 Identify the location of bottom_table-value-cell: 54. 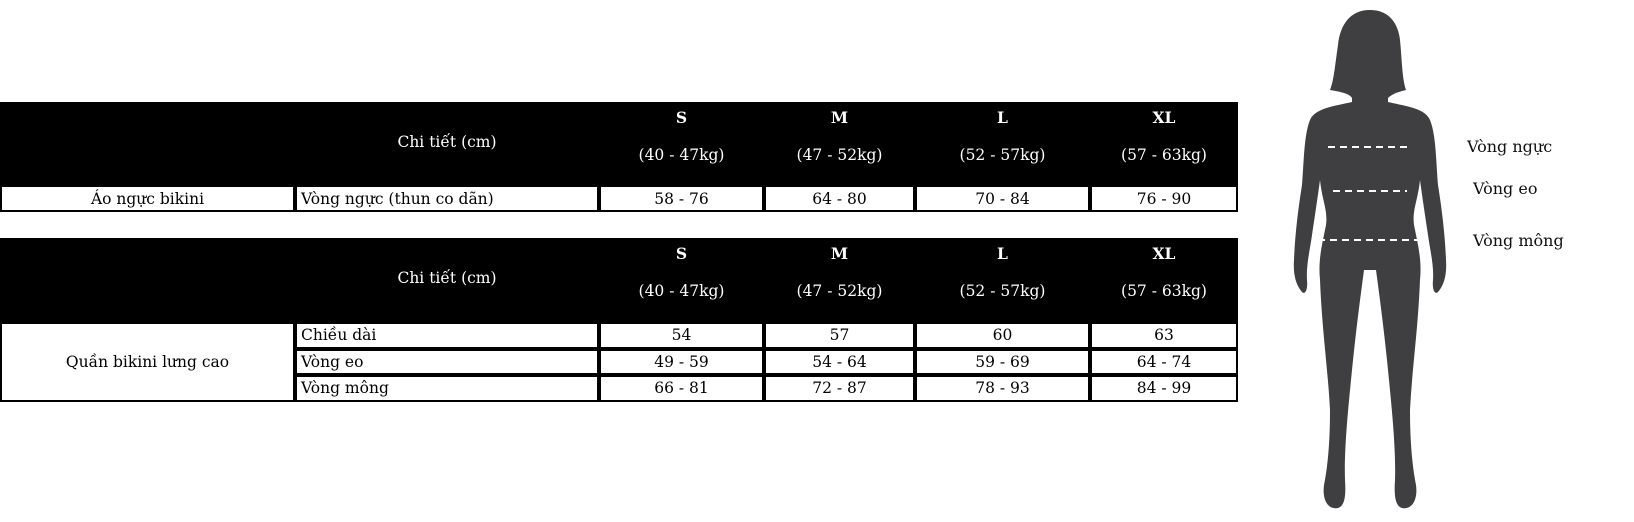
(681, 335).